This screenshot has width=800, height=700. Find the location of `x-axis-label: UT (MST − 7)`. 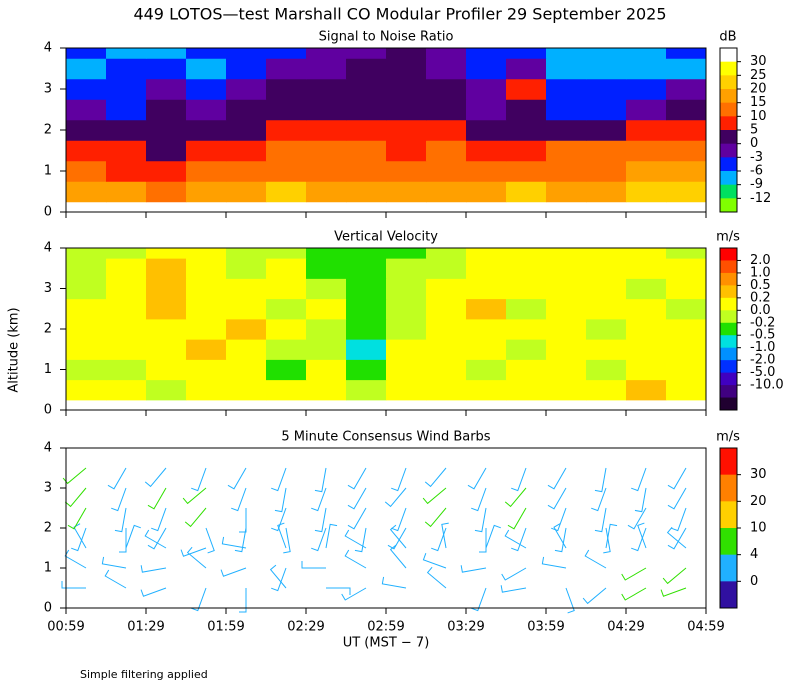

x-axis-label: UT (MST − 7) is located at coordinates (386, 643).